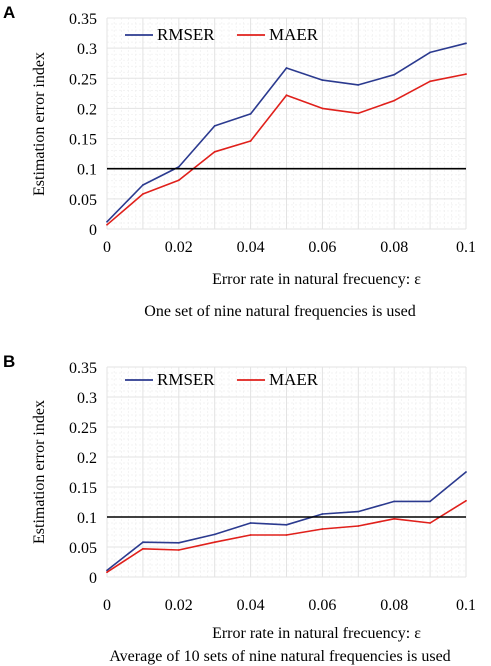  What do you see at coordinates (9, 12) in the screenshot?
I see `panel-letter-a: A` at bounding box center [9, 12].